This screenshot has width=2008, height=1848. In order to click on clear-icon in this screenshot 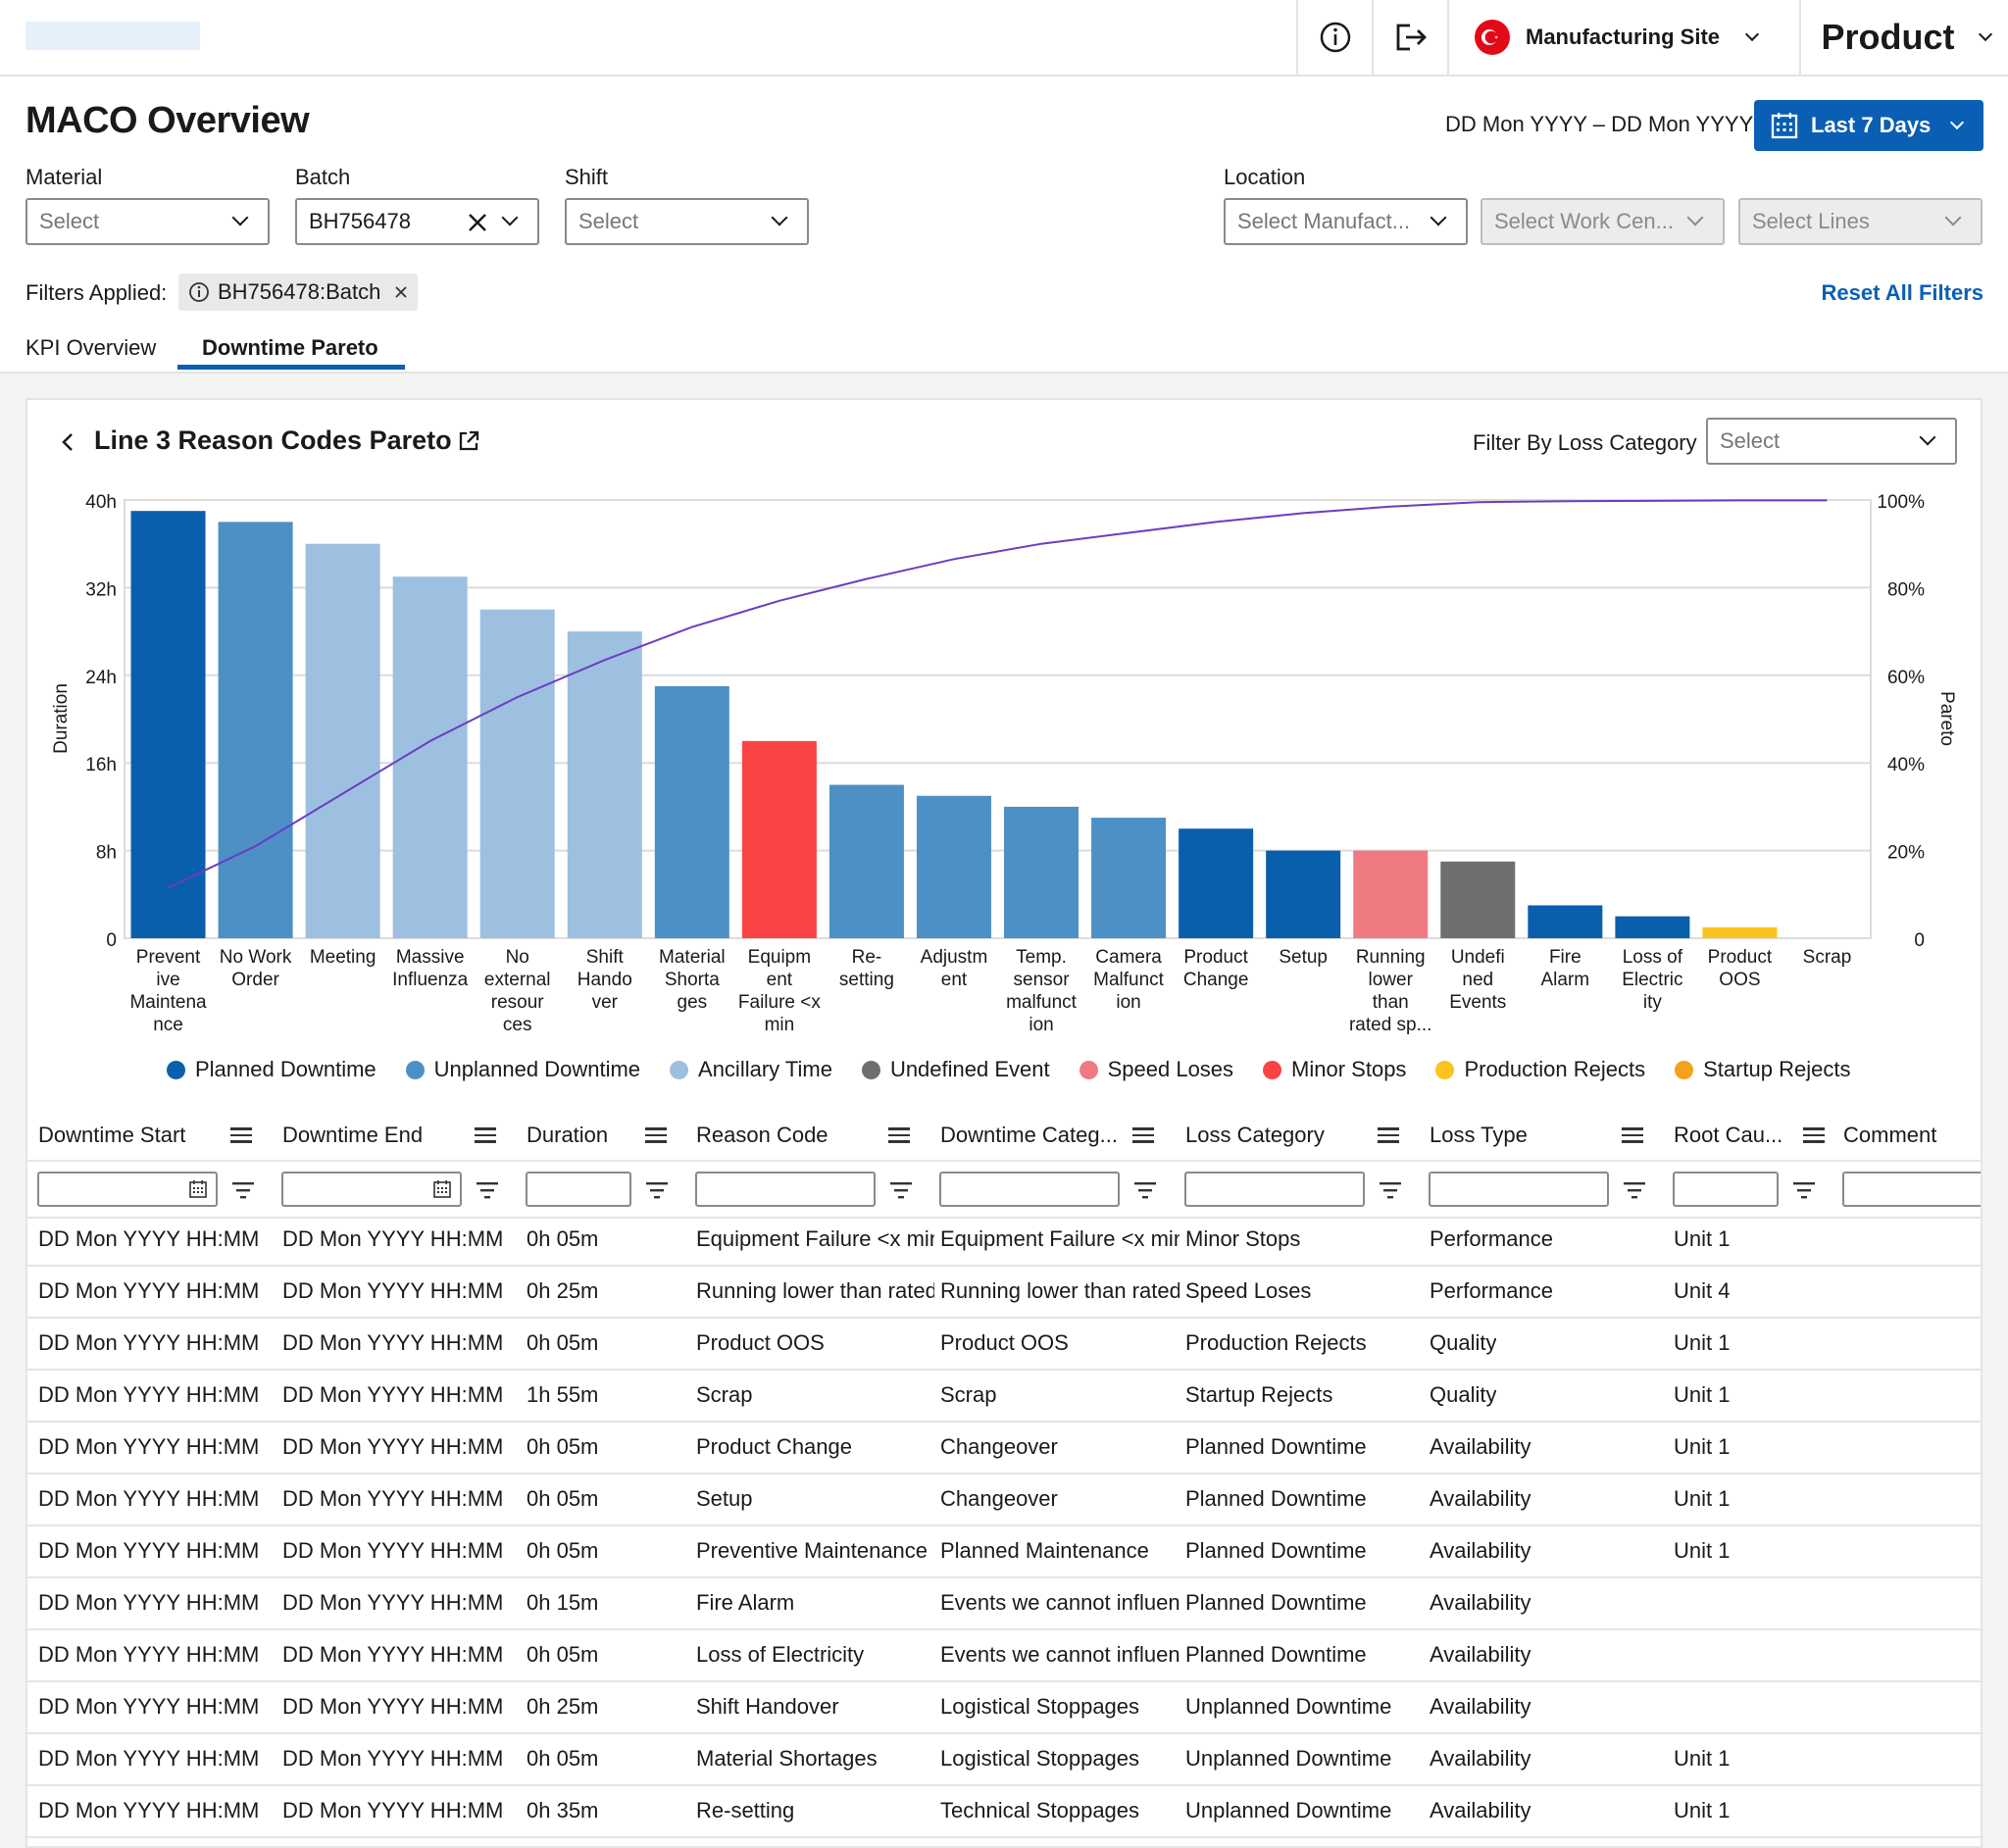, I will do `click(477, 222)`.